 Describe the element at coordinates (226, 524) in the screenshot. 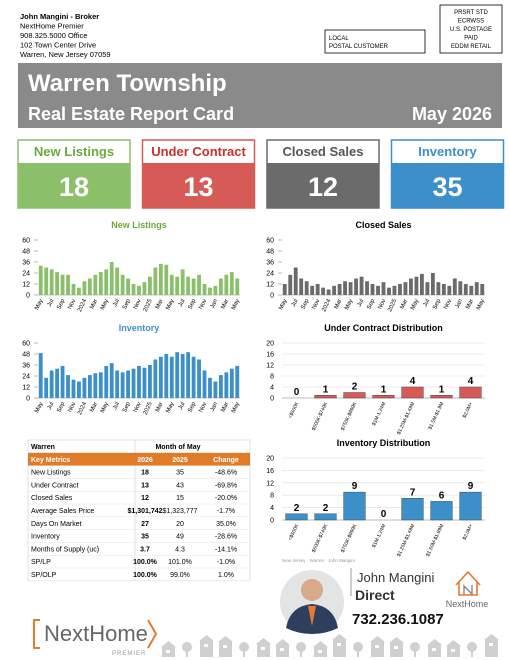

I see `table-cell: 35.0%` at that location.